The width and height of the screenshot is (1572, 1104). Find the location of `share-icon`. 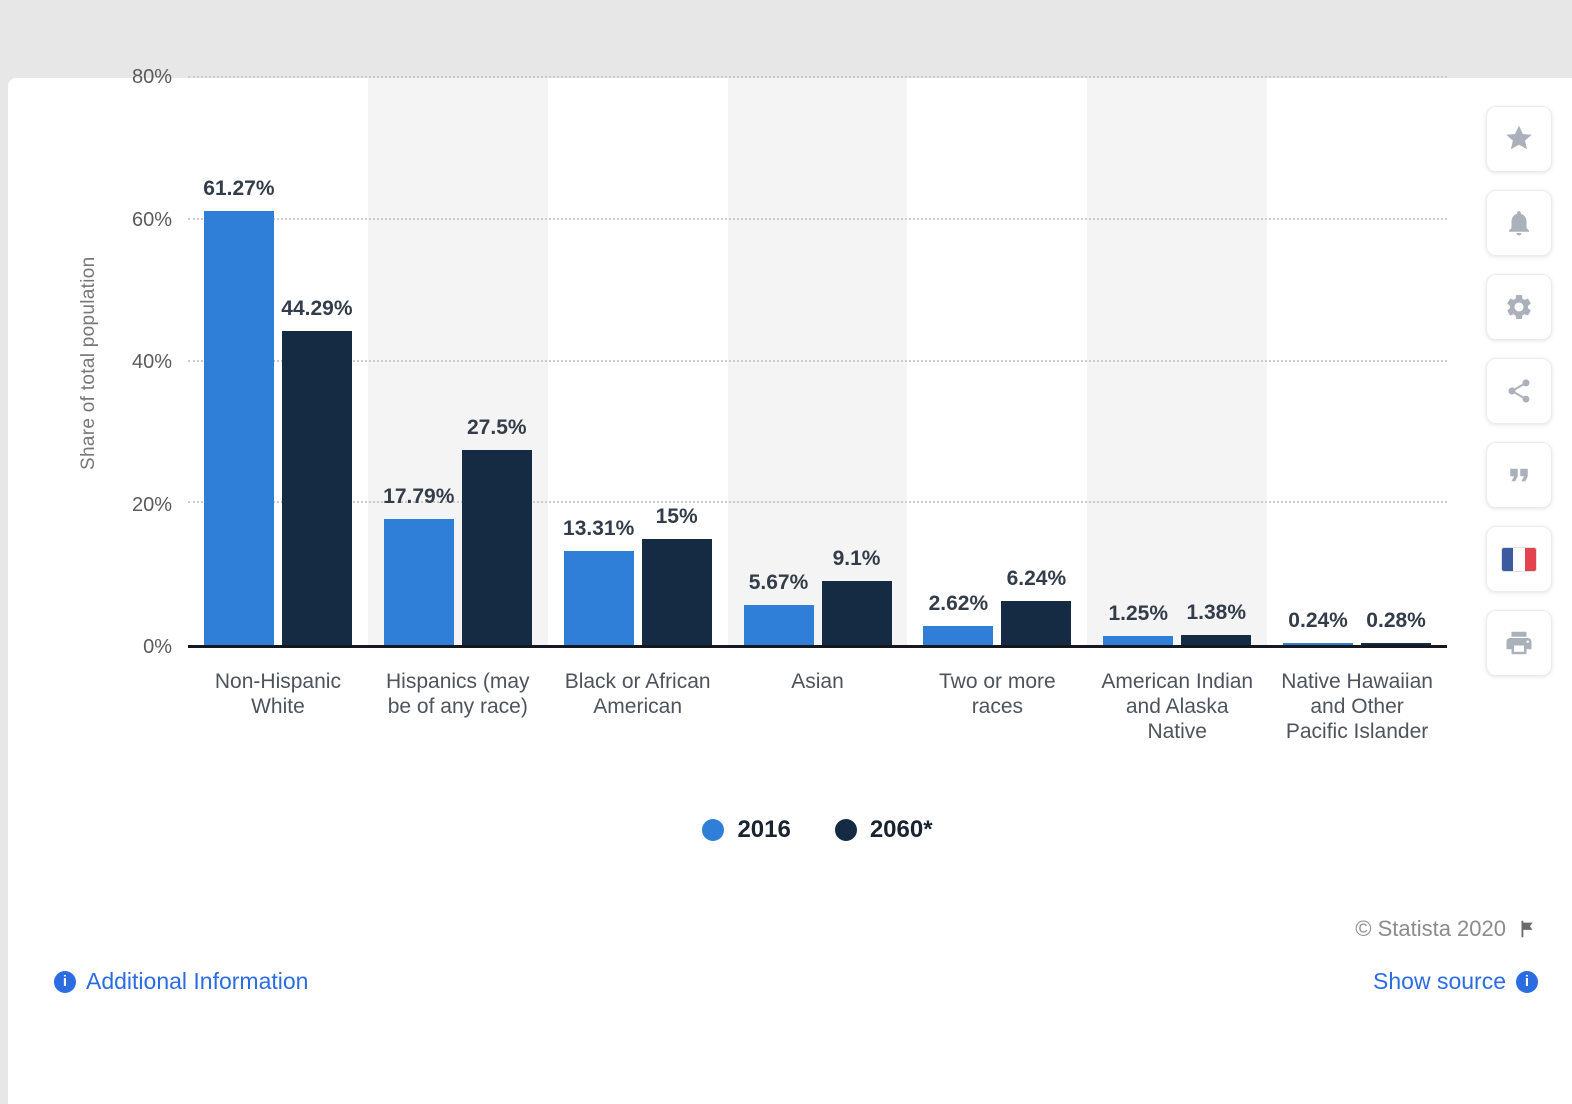

share-icon is located at coordinates (1519, 391).